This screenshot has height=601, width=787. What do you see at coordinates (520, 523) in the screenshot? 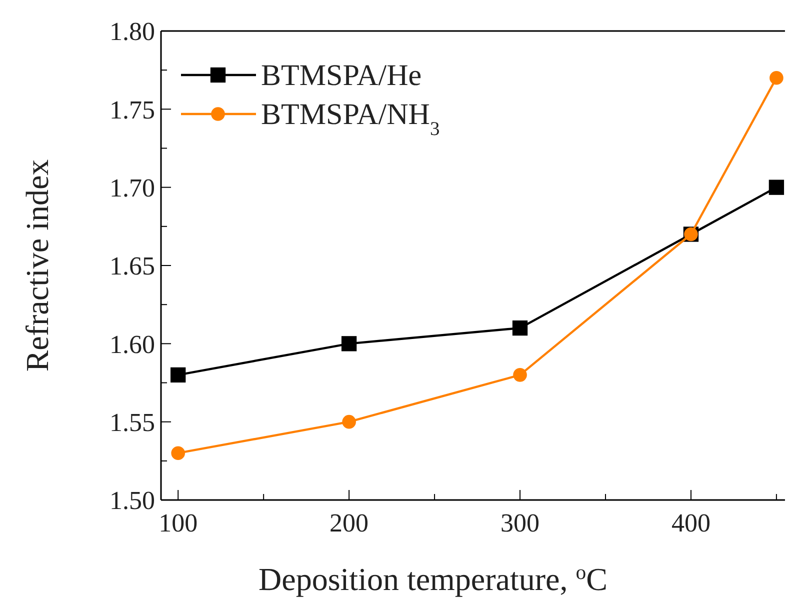
I see `x-tick-label: 300` at bounding box center [520, 523].